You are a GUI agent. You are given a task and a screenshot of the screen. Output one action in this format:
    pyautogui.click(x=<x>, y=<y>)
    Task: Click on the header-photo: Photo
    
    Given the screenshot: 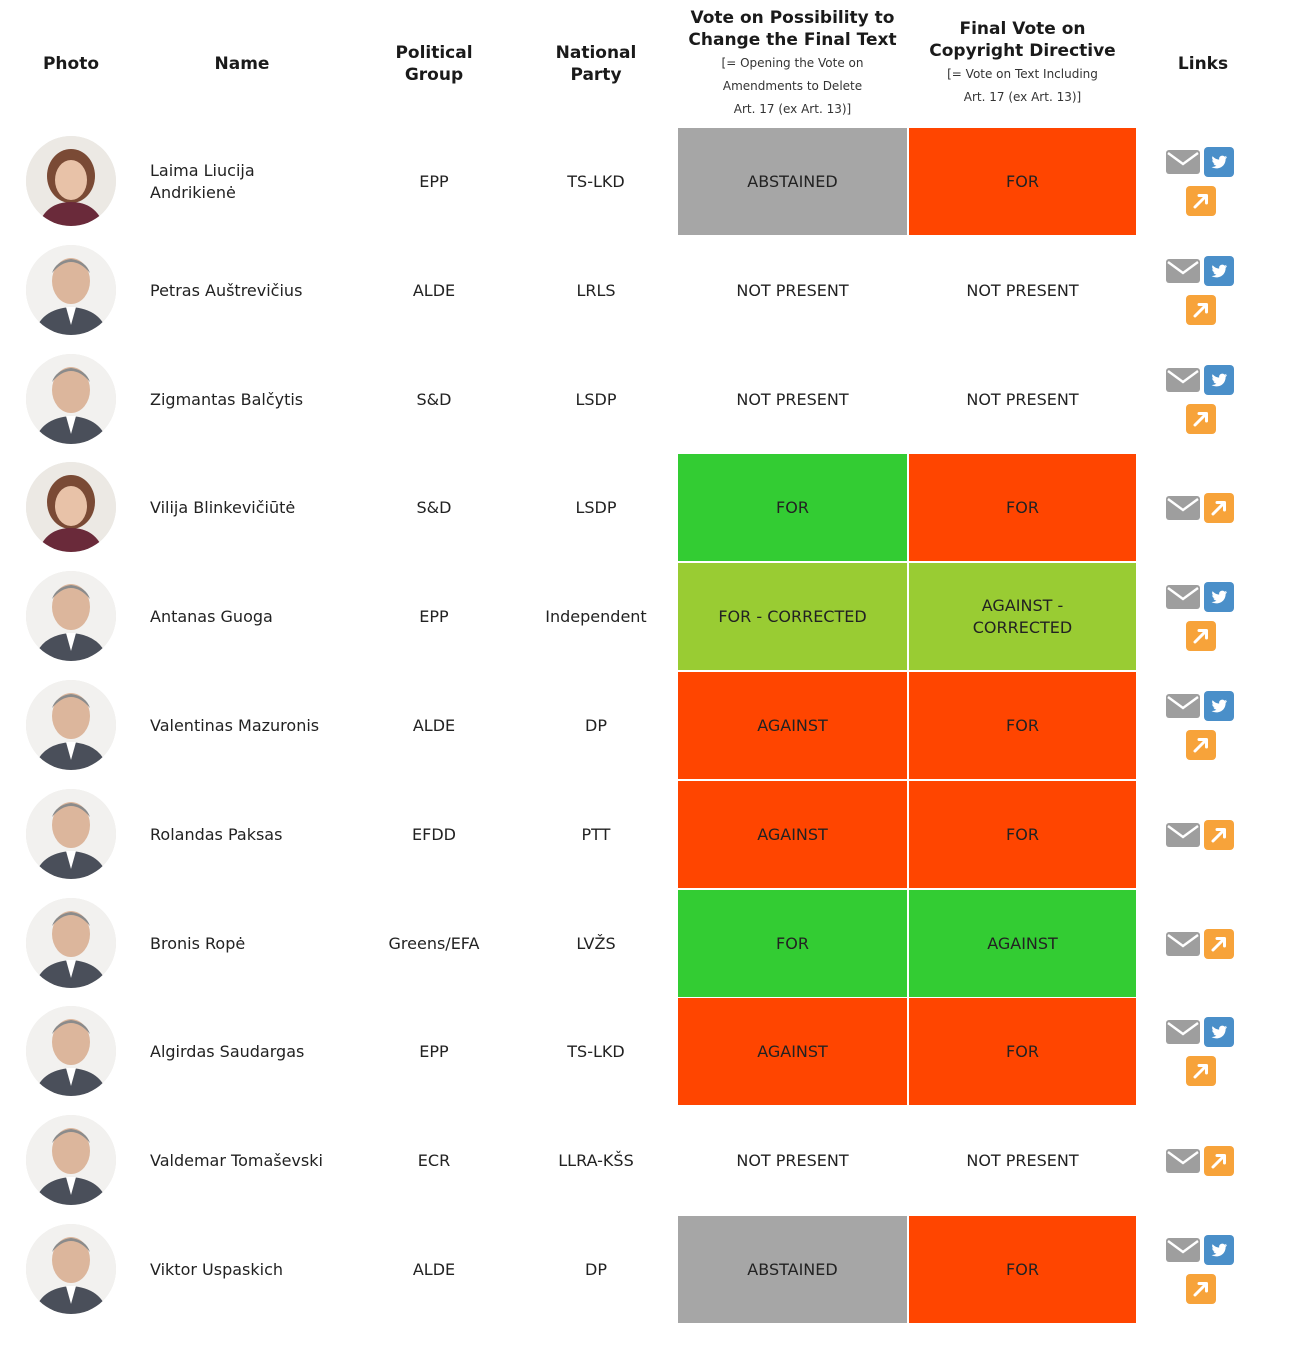 What is the action you would take?
    pyautogui.click(x=71, y=63)
    